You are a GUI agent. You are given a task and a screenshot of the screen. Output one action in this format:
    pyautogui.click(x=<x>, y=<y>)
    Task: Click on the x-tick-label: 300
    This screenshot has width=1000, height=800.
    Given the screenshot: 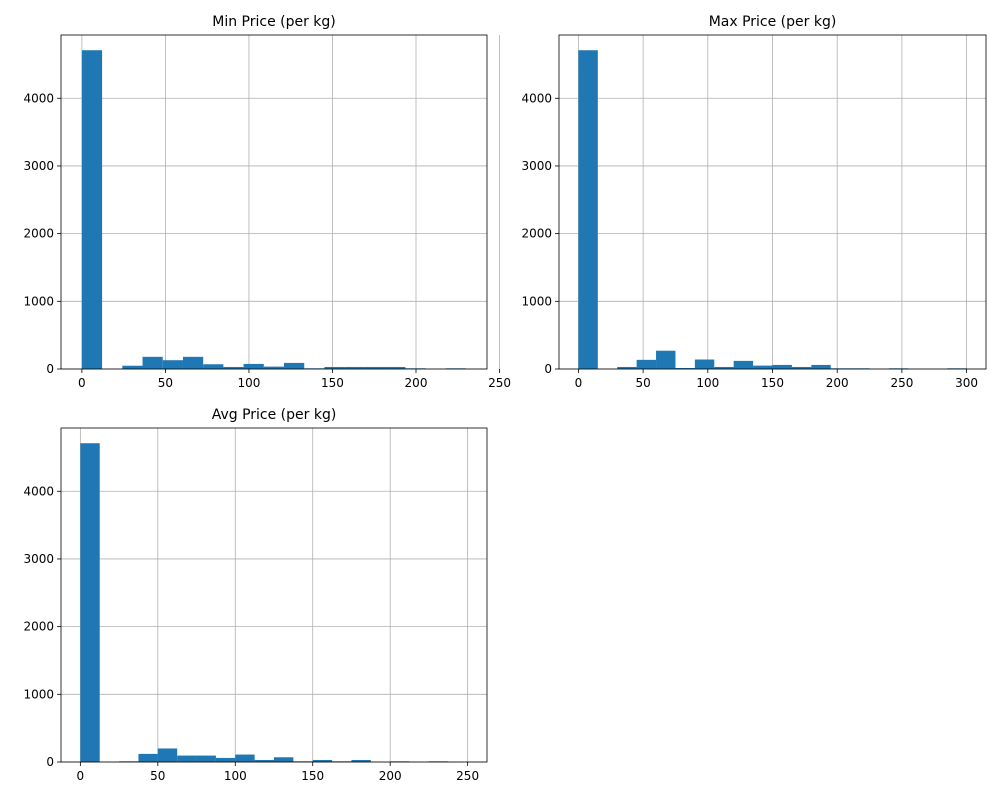 What is the action you would take?
    pyautogui.click(x=966, y=383)
    